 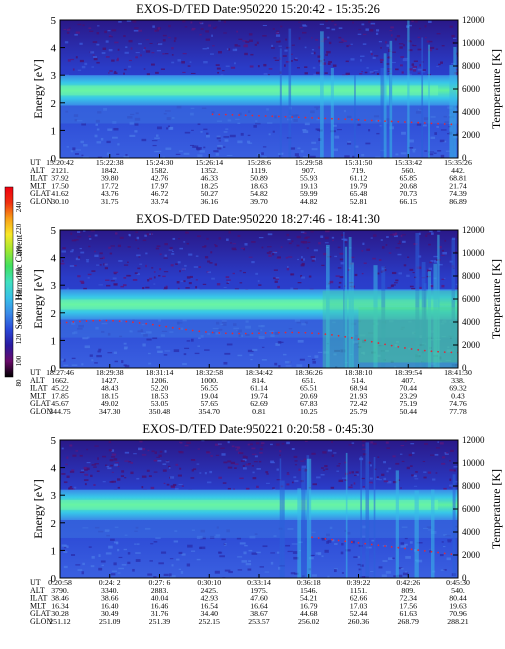 What do you see at coordinates (471, 555) in the screenshot?
I see `temperature-tick-label: 2000` at bounding box center [471, 555].